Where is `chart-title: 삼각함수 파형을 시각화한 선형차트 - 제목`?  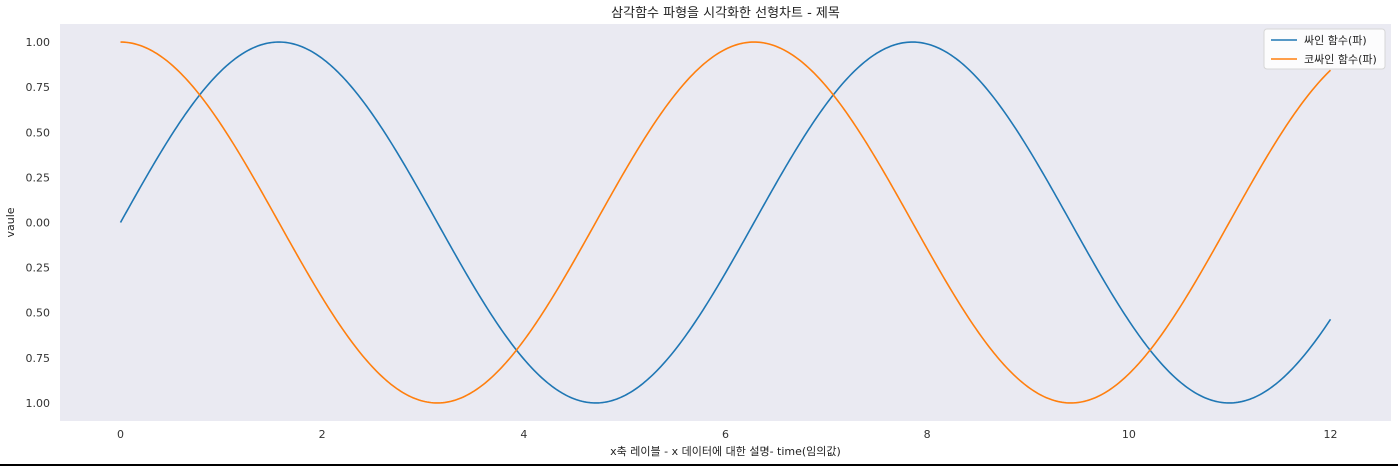
chart-title: 삼각함수 파형을 시각화한 선형차트 - 제목 is located at coordinates (725, 13).